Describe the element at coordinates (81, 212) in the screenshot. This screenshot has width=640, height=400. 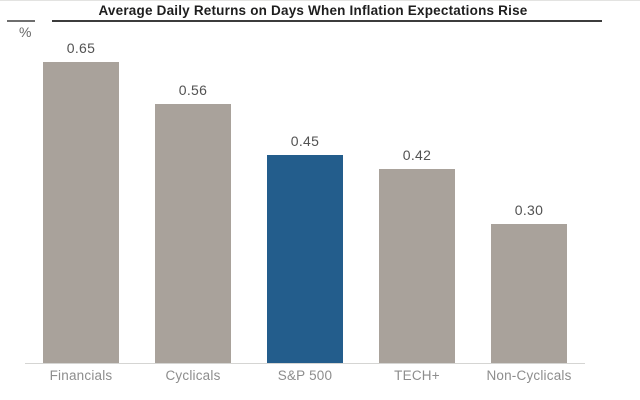
I see `bar-financials` at that location.